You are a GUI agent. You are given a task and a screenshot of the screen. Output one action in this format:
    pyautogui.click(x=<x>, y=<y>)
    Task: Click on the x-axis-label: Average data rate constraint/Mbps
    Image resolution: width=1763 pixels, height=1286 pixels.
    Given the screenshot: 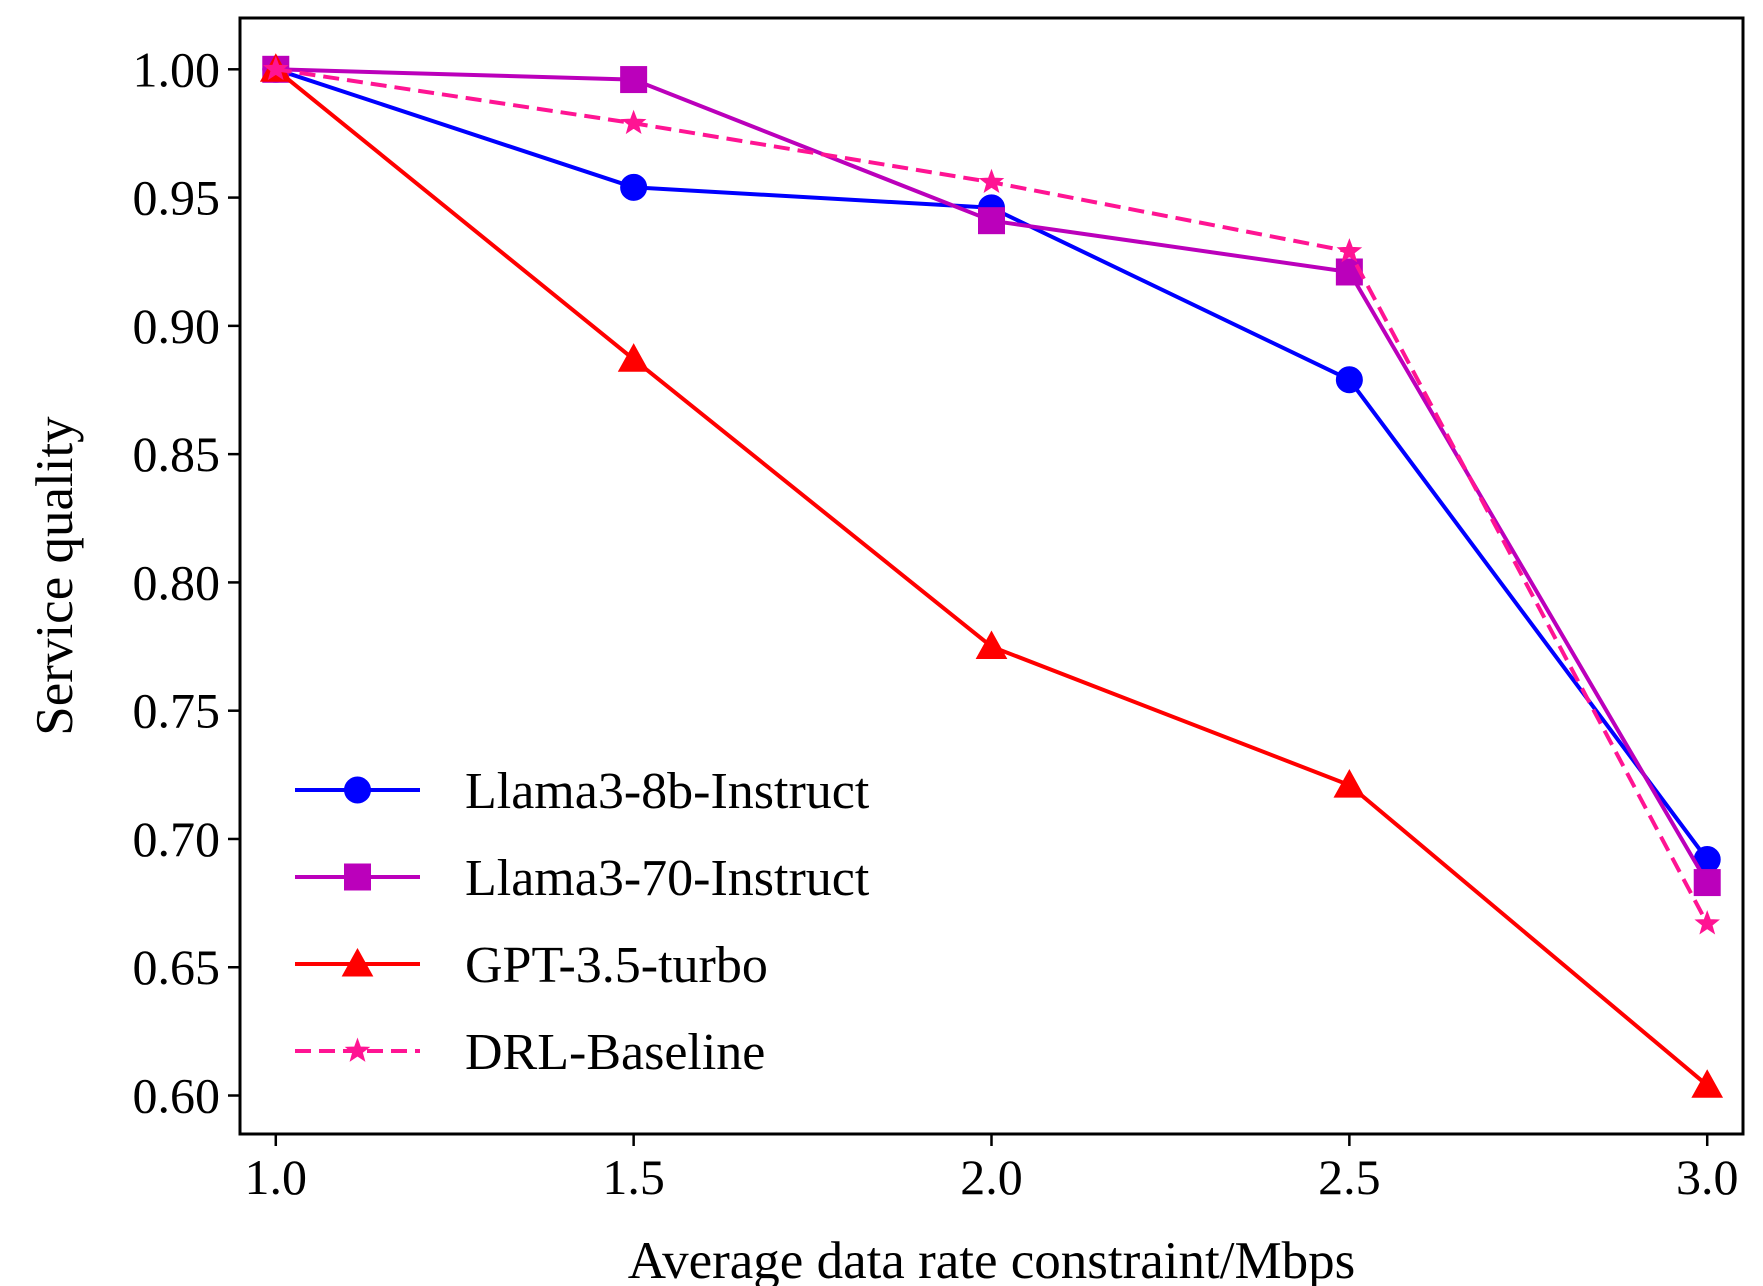 What is the action you would take?
    pyautogui.click(x=991, y=1259)
    